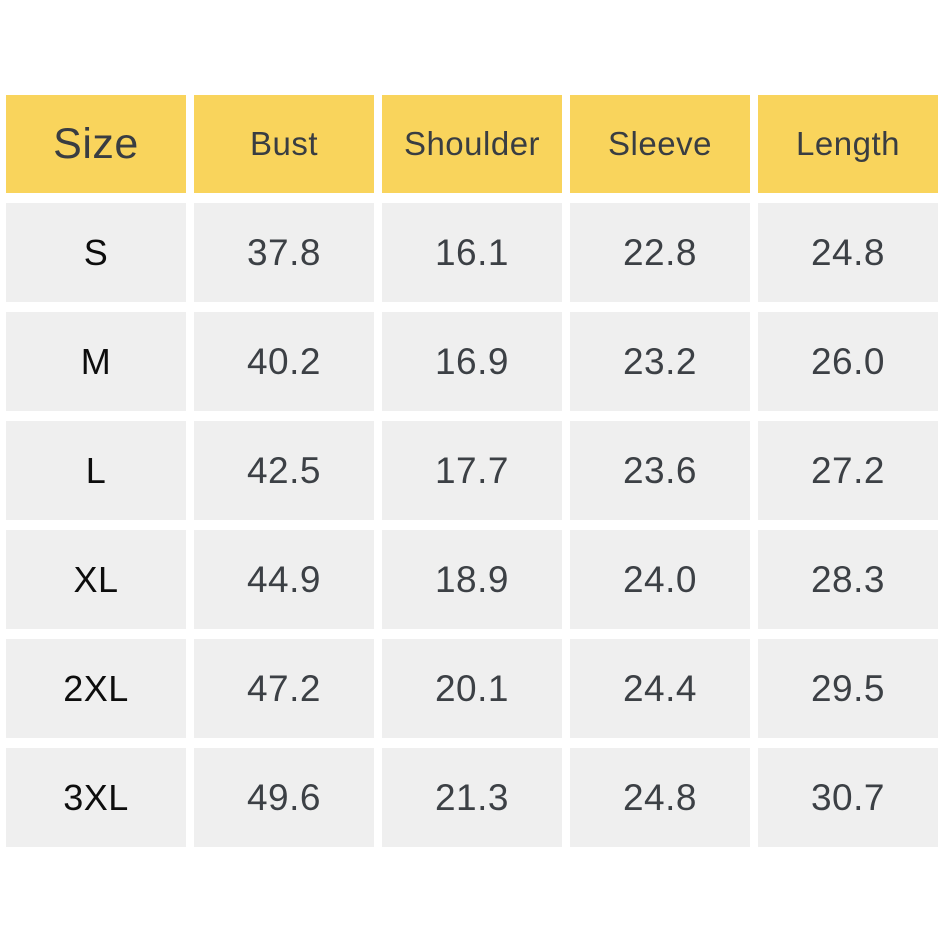 The height and width of the screenshot is (943, 943). Describe the element at coordinates (284, 144) in the screenshot. I see `header-cell-bust: Bust` at that location.